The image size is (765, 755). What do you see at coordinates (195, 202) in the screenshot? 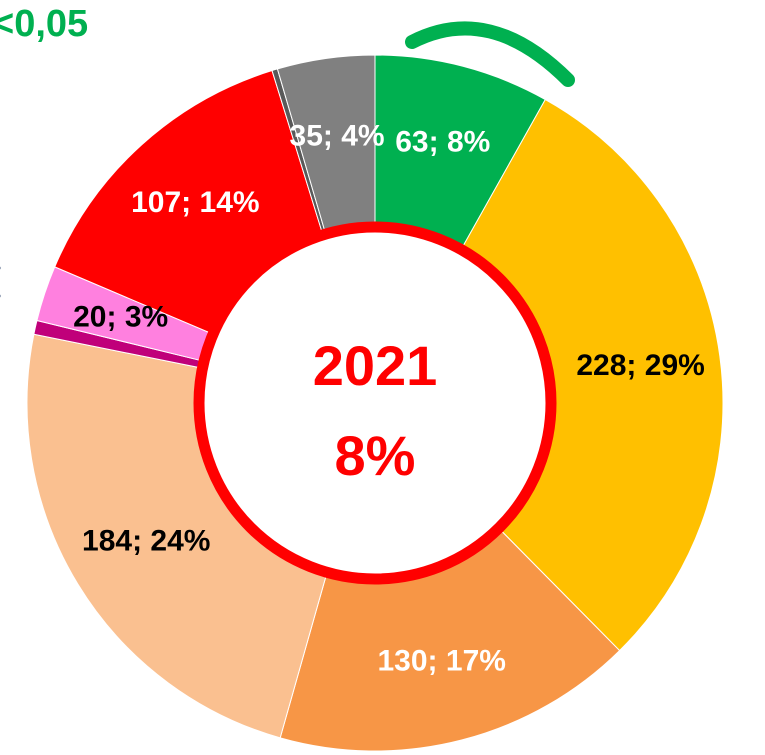
I see `data-label: 107; 14%` at bounding box center [195, 202].